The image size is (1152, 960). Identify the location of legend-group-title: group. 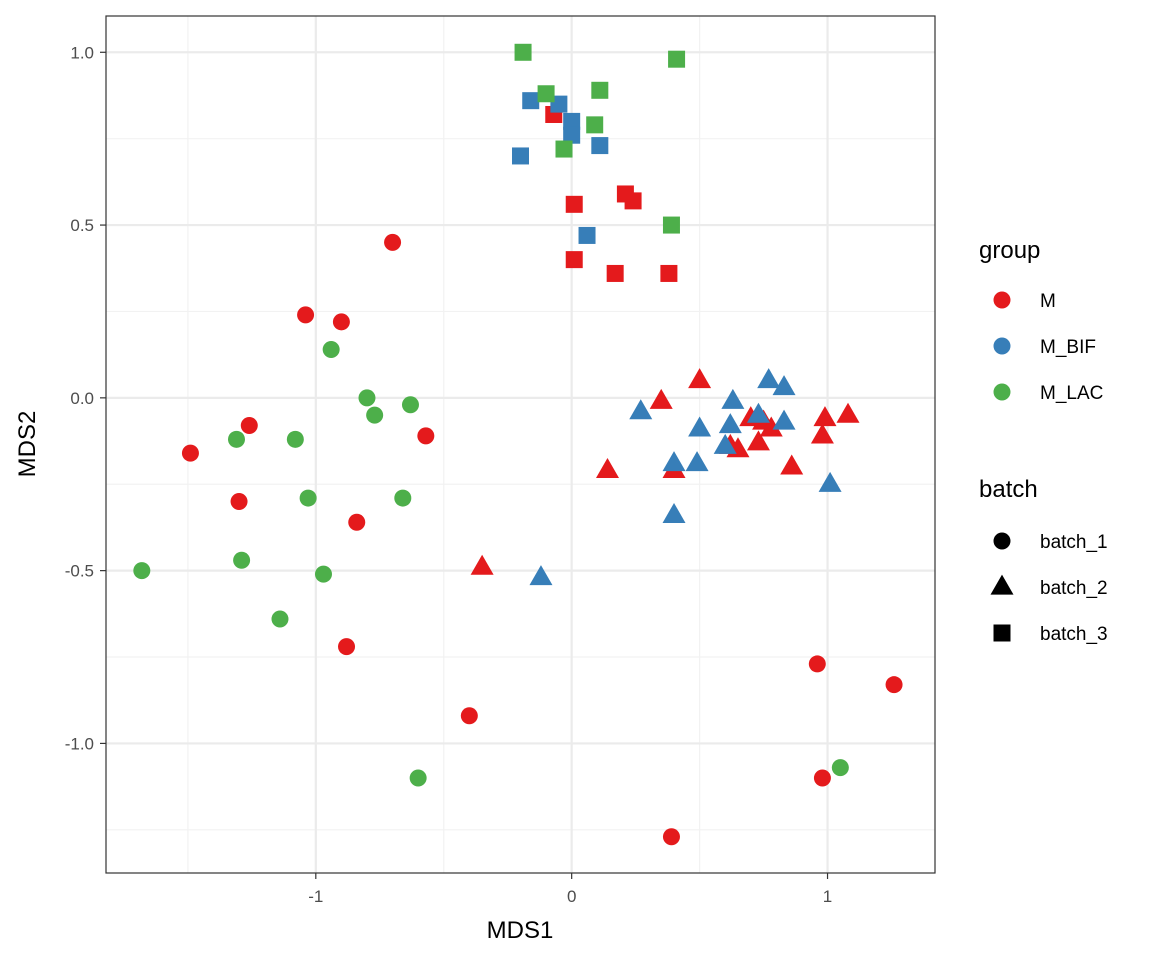
(1009, 250).